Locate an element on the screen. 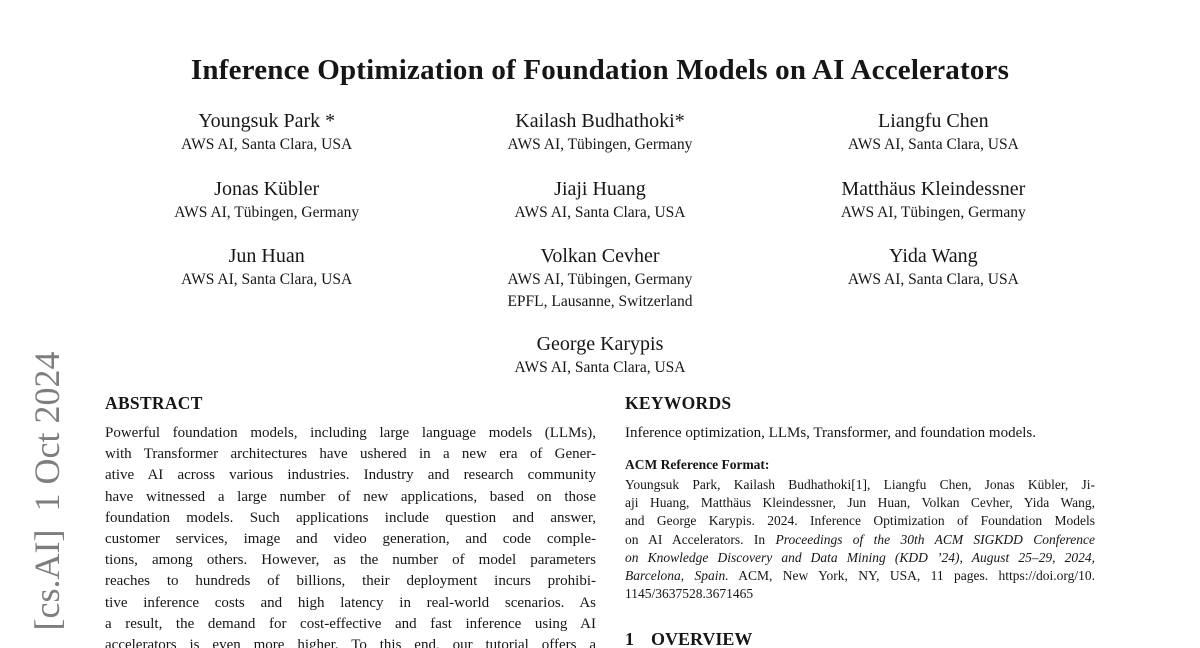  author-row-4: George Karypis AWS AI, Santa Clara, USA is located at coordinates (600, 355).